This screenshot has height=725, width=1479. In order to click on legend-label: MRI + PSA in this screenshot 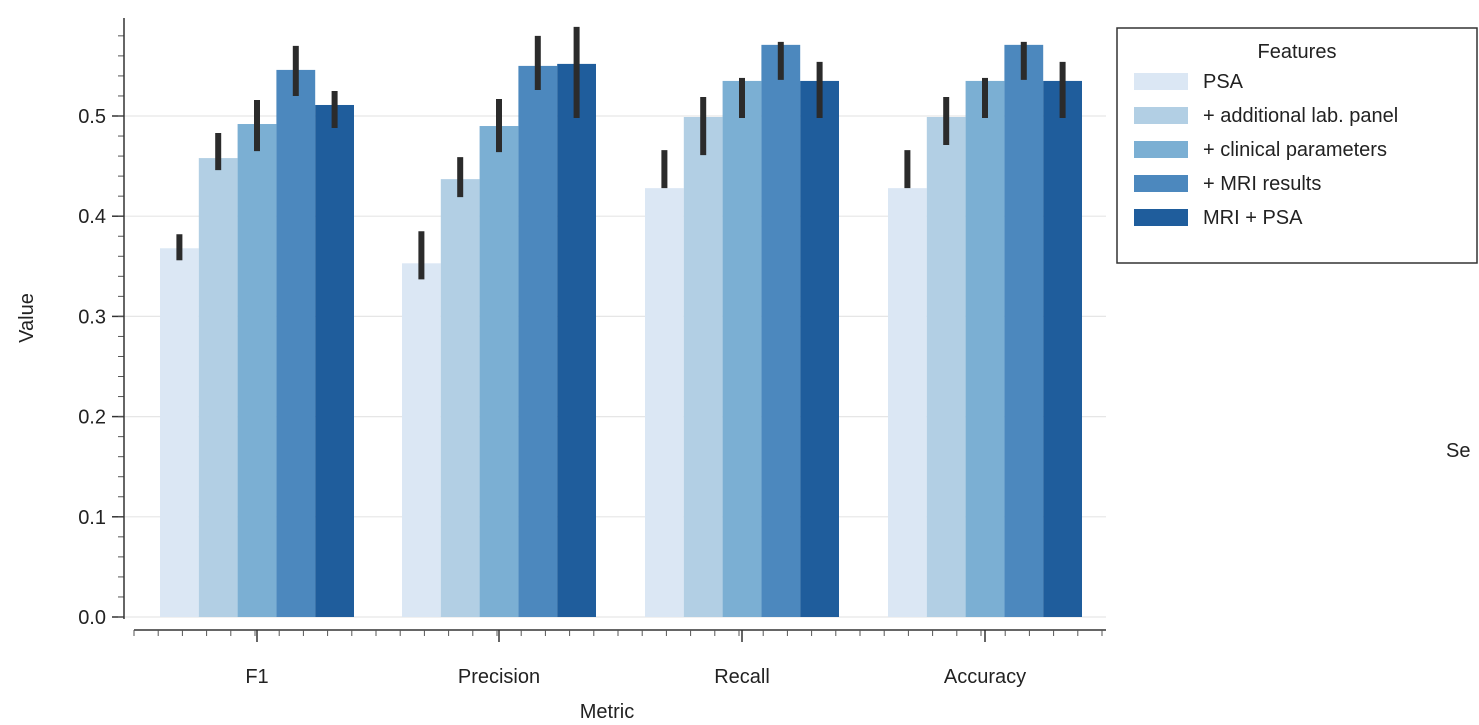, I will do `click(1253, 218)`.